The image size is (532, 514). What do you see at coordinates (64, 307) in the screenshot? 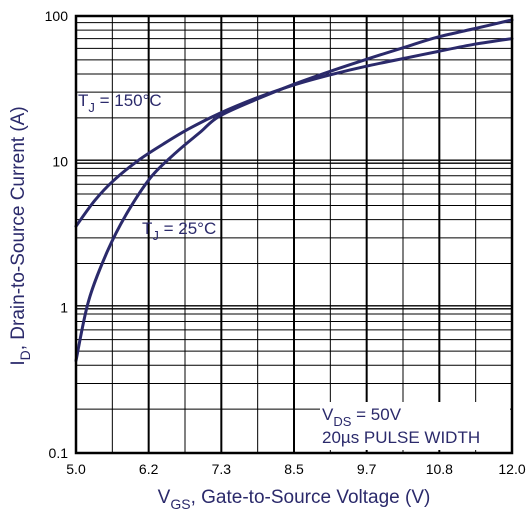
I see `y-tick-label: 1` at bounding box center [64, 307].